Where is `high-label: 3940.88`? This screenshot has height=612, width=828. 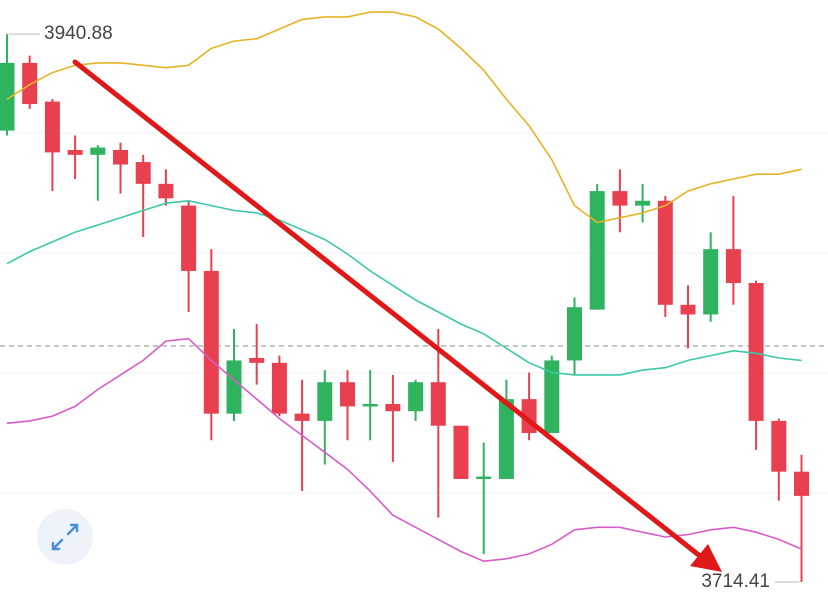 high-label: 3940.88 is located at coordinates (78, 33).